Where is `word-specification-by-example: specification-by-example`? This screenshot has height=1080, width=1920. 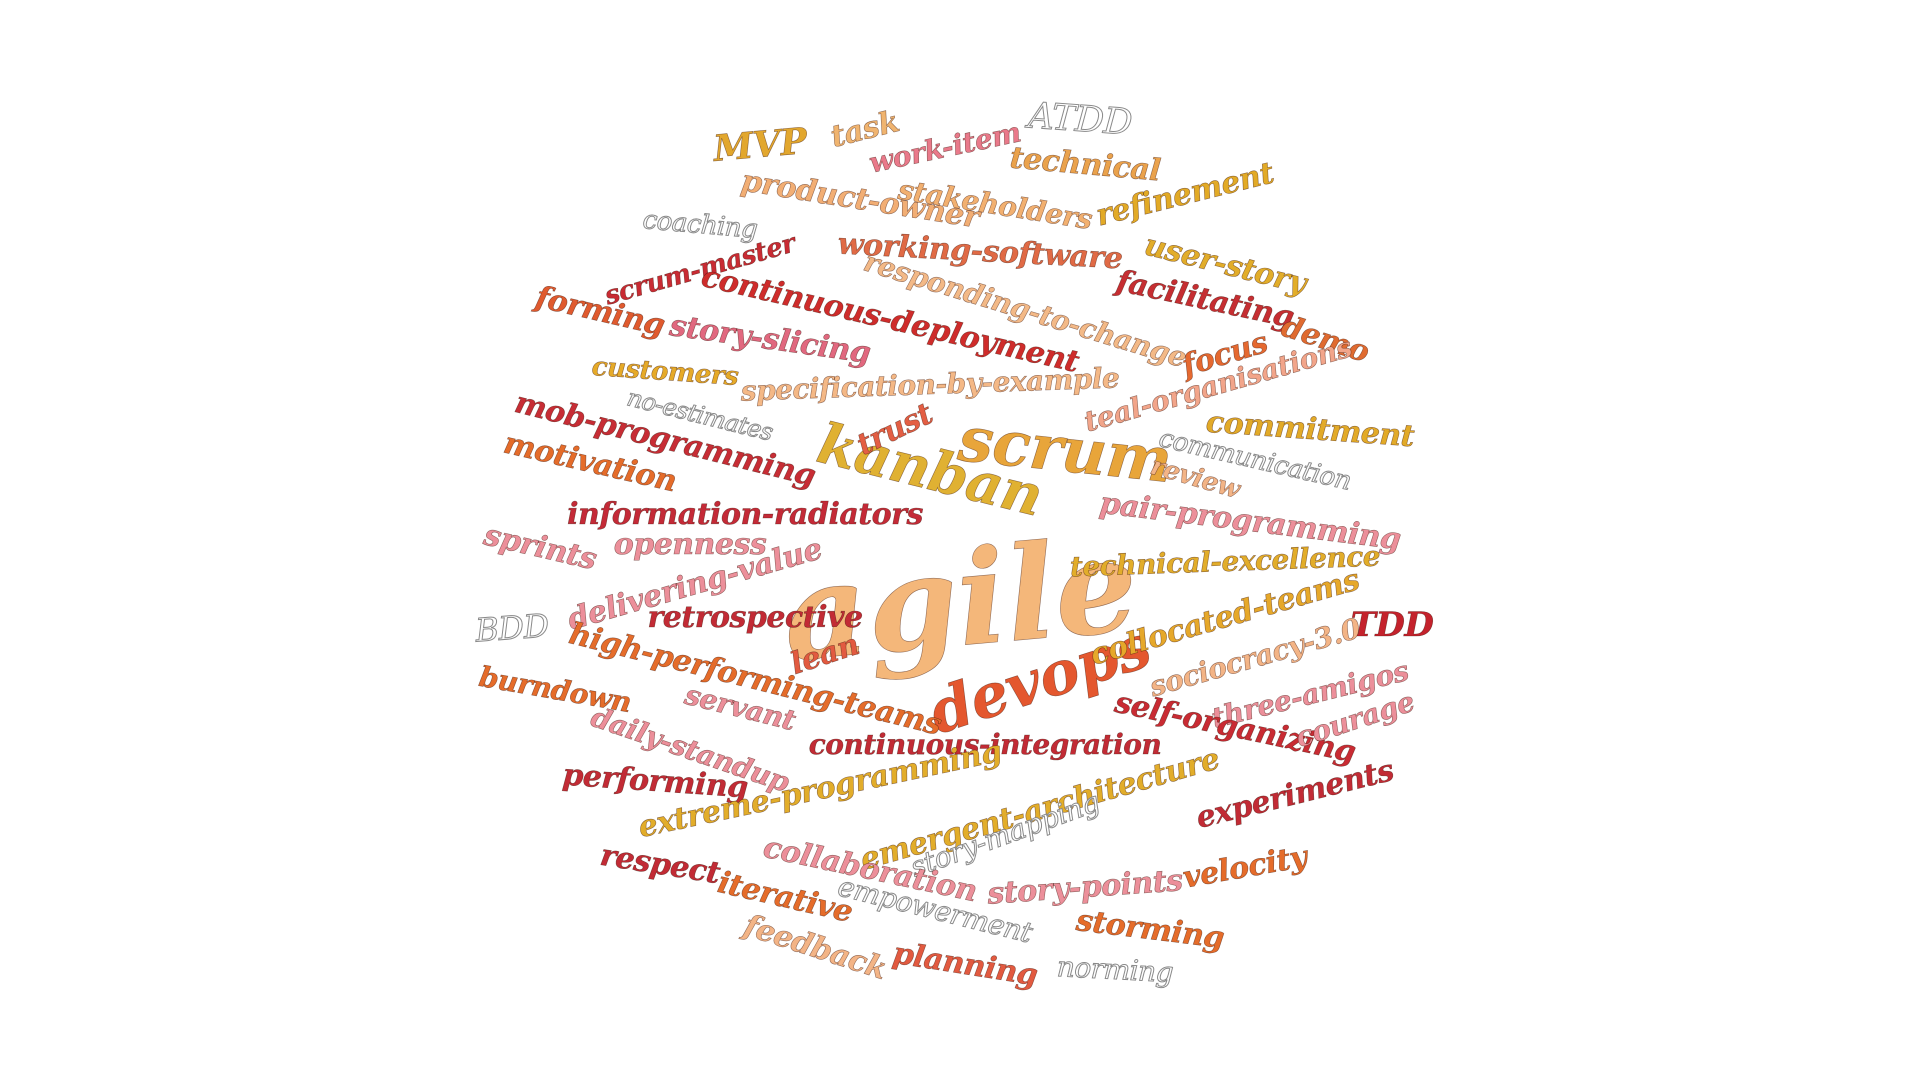
word-specification-by-example: specification-by-example is located at coordinates (930, 384).